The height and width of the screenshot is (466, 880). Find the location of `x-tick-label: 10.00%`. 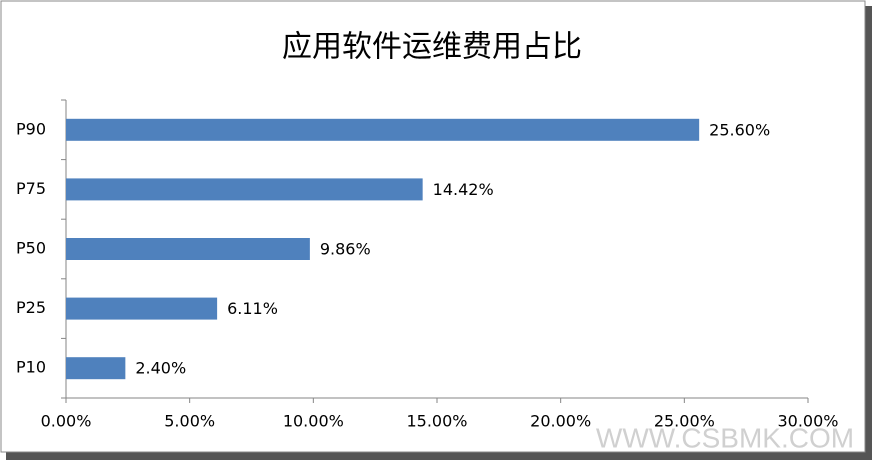

x-tick-label: 10.00% is located at coordinates (313, 421).